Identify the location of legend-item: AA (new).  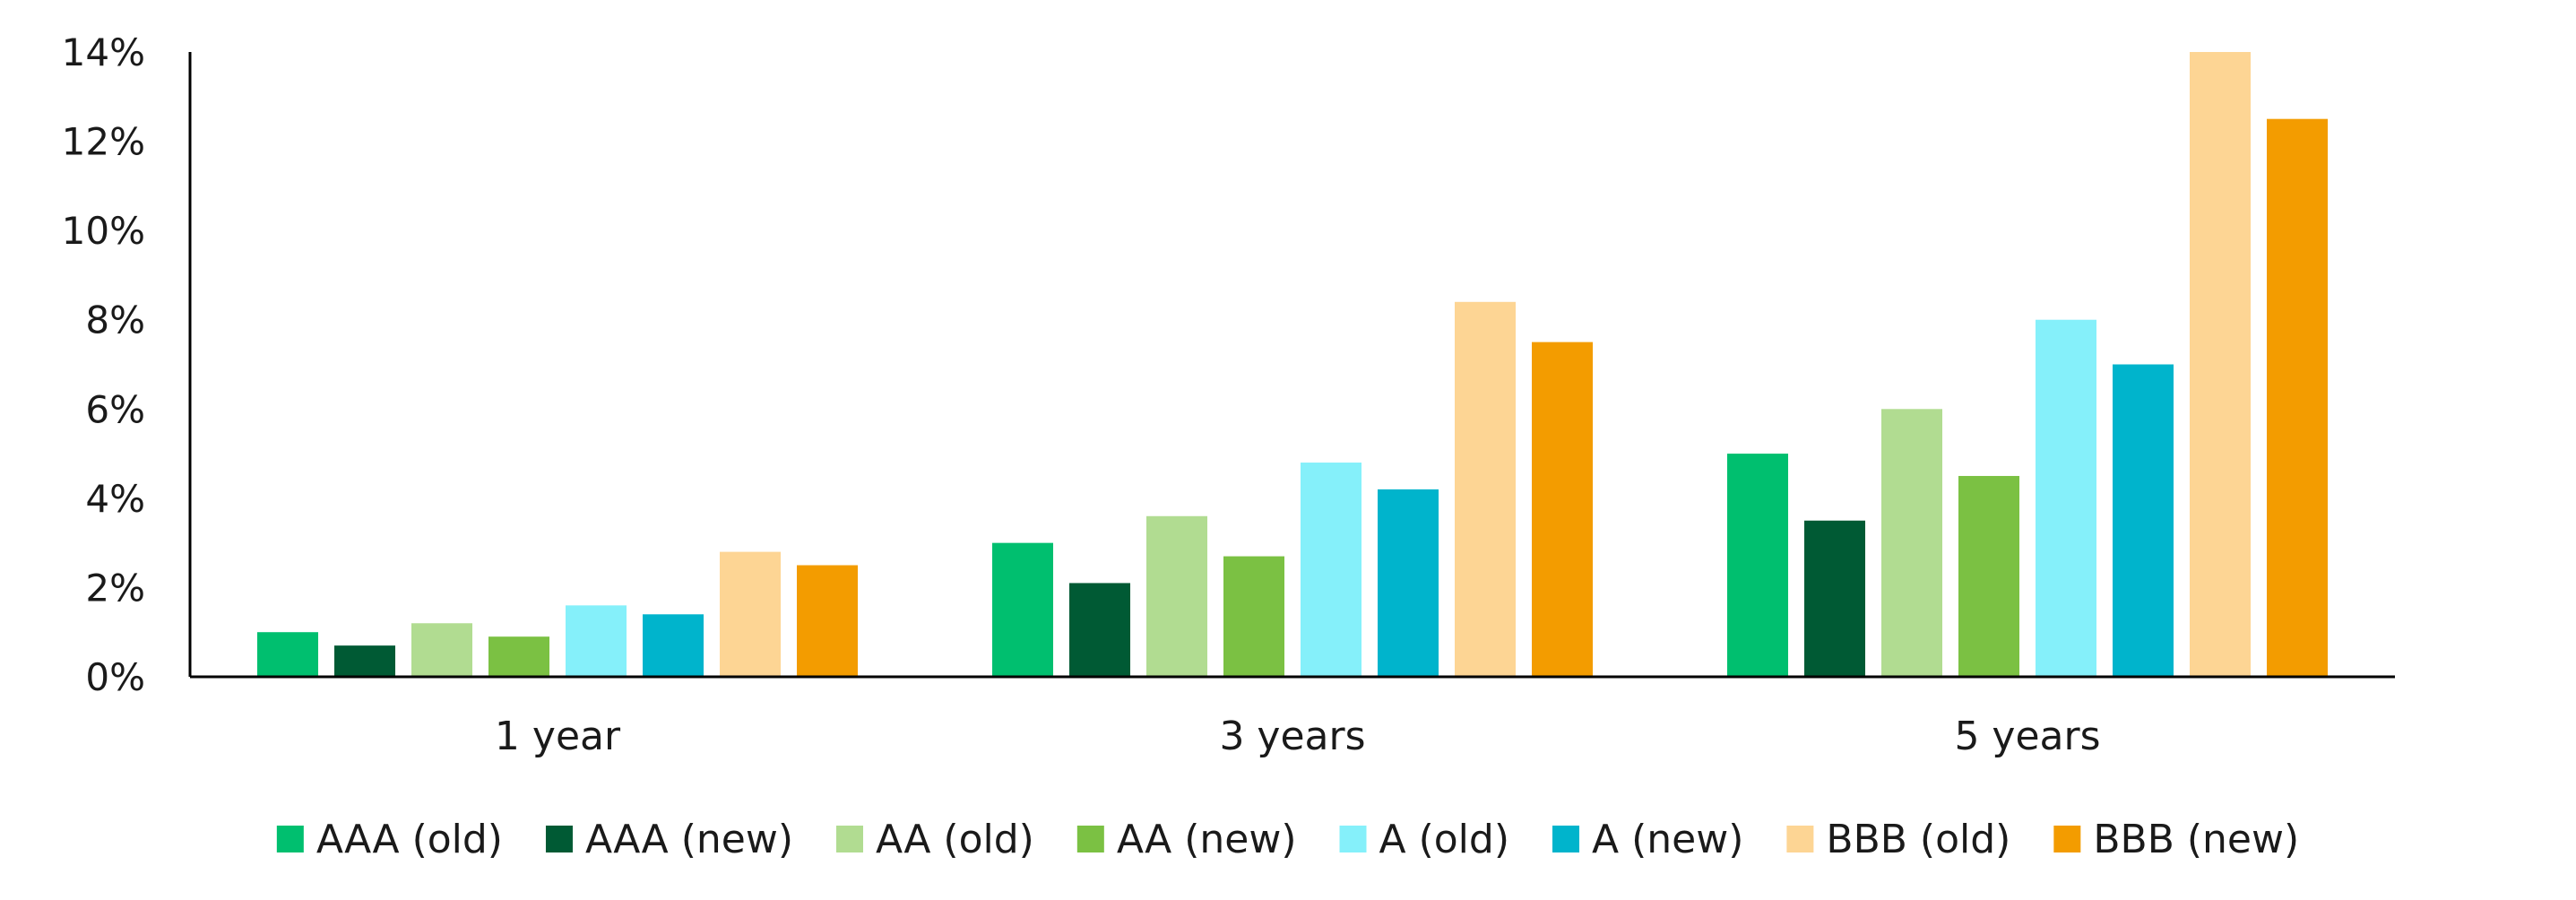
(1186, 839).